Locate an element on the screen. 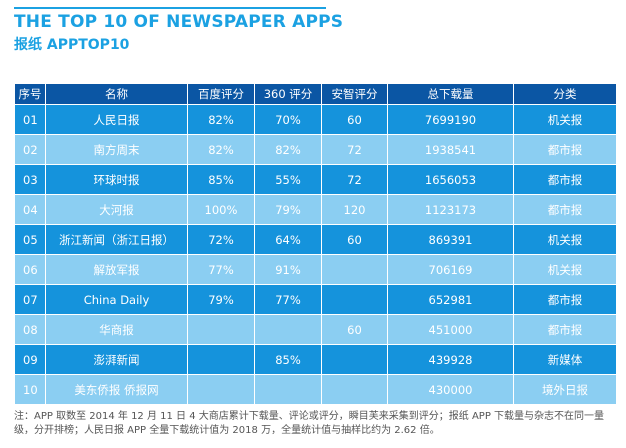  column-header-baidu-score: 百度评分 is located at coordinates (221, 94).